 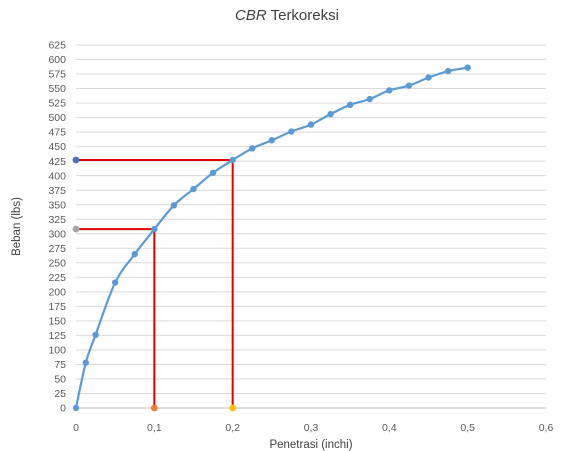 I want to click on y-tick-label: 625, so click(x=57, y=46).